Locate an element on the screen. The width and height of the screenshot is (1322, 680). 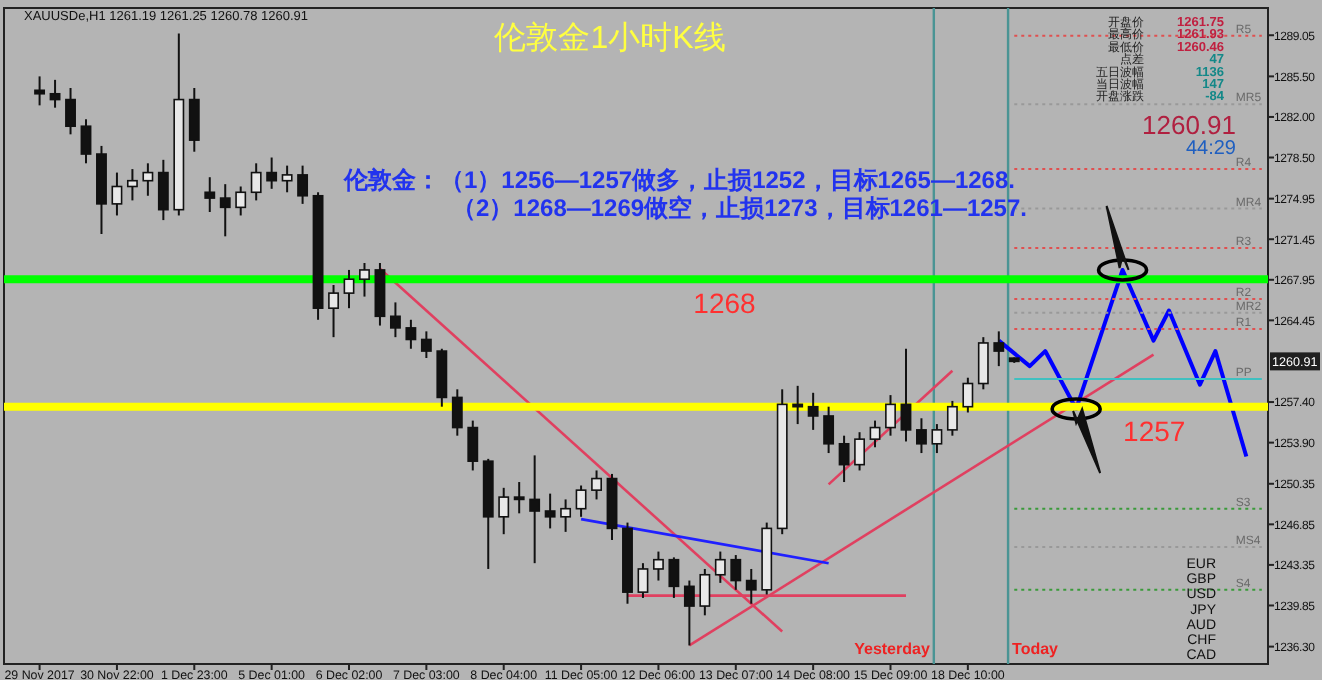
annotation: 1260.91 is located at coordinates (1189, 125).